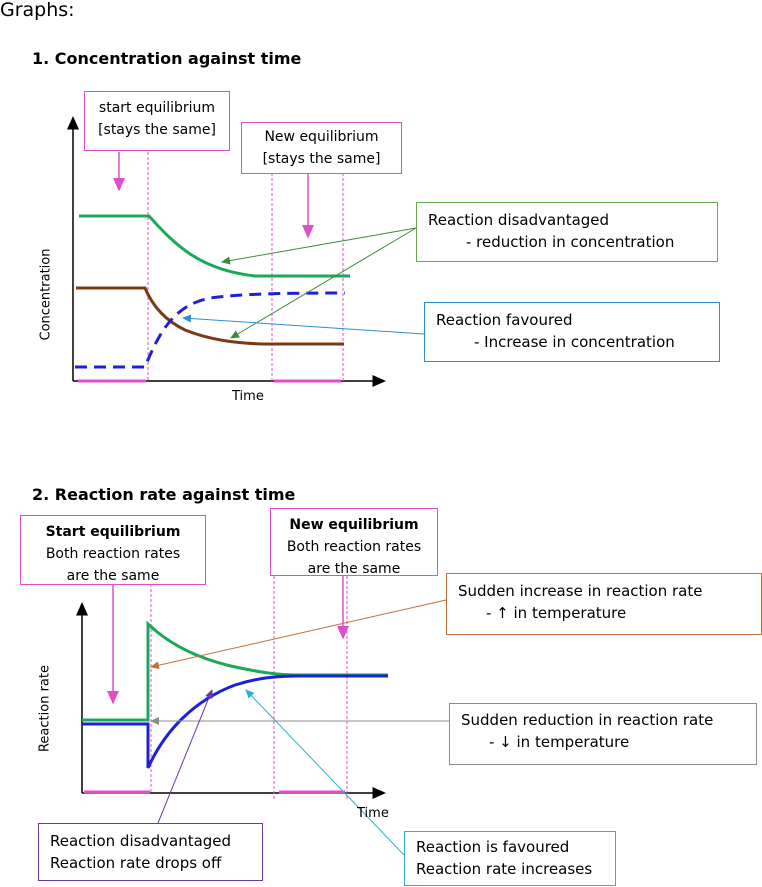  Describe the element at coordinates (559, 742) in the screenshot. I see `graph2-reduction-line2: - ↓ in temperature` at that location.